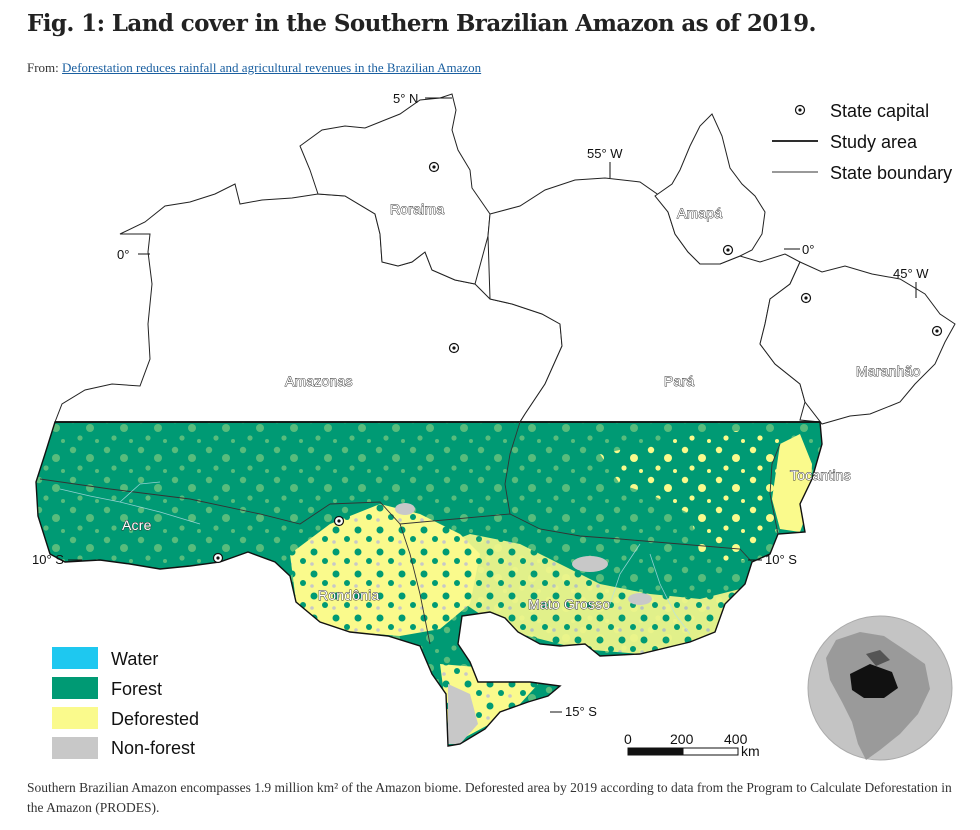 The image size is (980, 830). What do you see at coordinates (434, 167) in the screenshot?
I see `capital-boa-vista` at bounding box center [434, 167].